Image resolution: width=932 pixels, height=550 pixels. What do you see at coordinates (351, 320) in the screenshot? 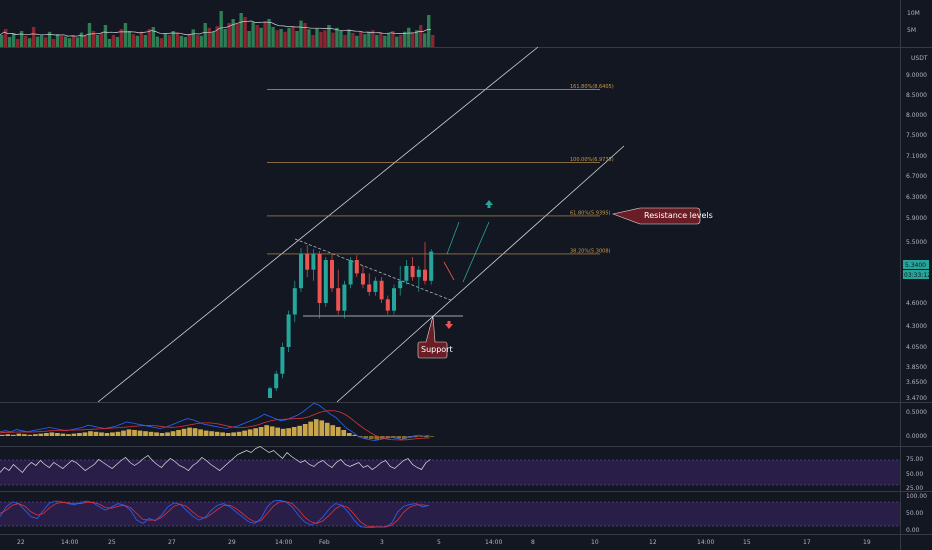
I see `candles` at bounding box center [351, 320].